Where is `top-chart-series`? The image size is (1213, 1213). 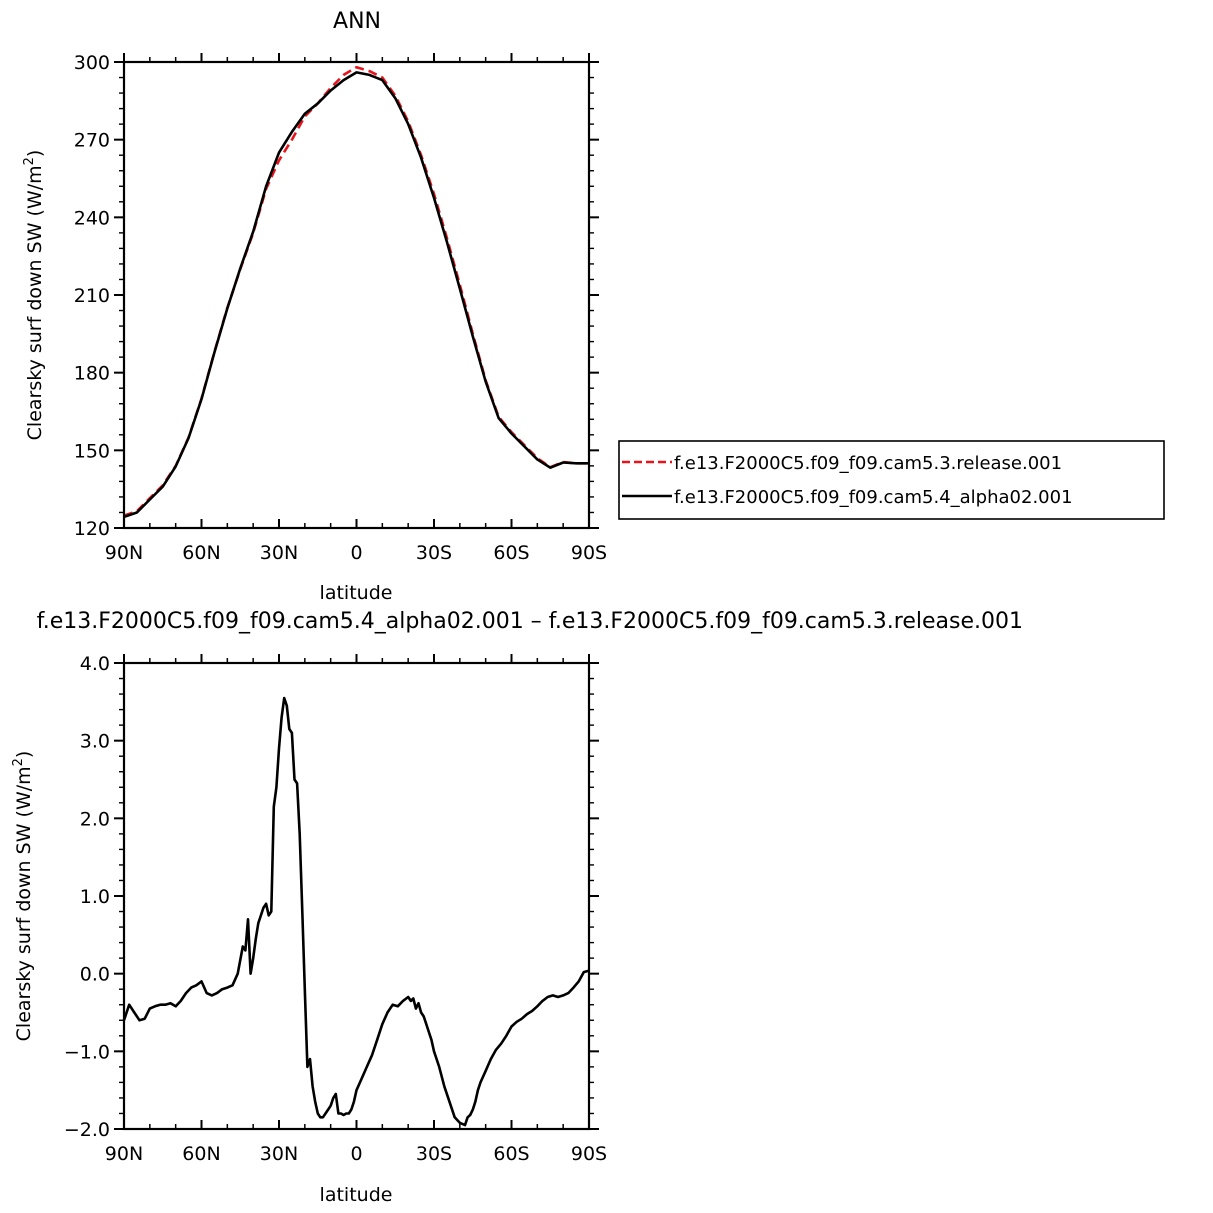 top-chart-series is located at coordinates (356, 292).